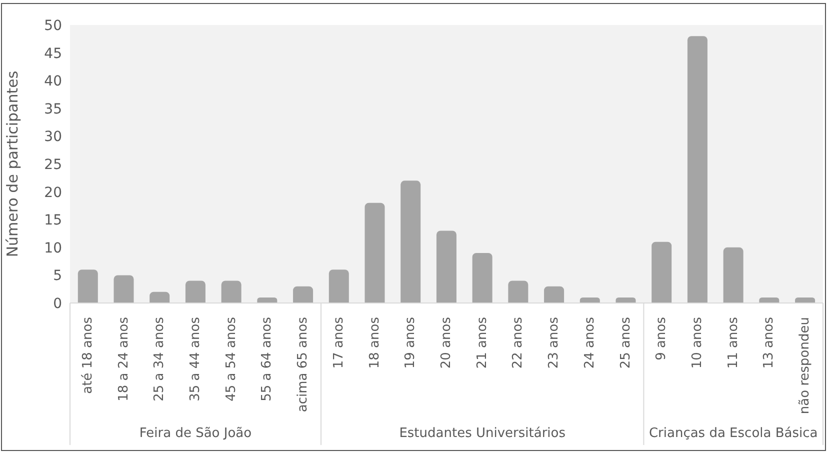  I want to click on x-tick-label: não respondeu, so click(805, 365).